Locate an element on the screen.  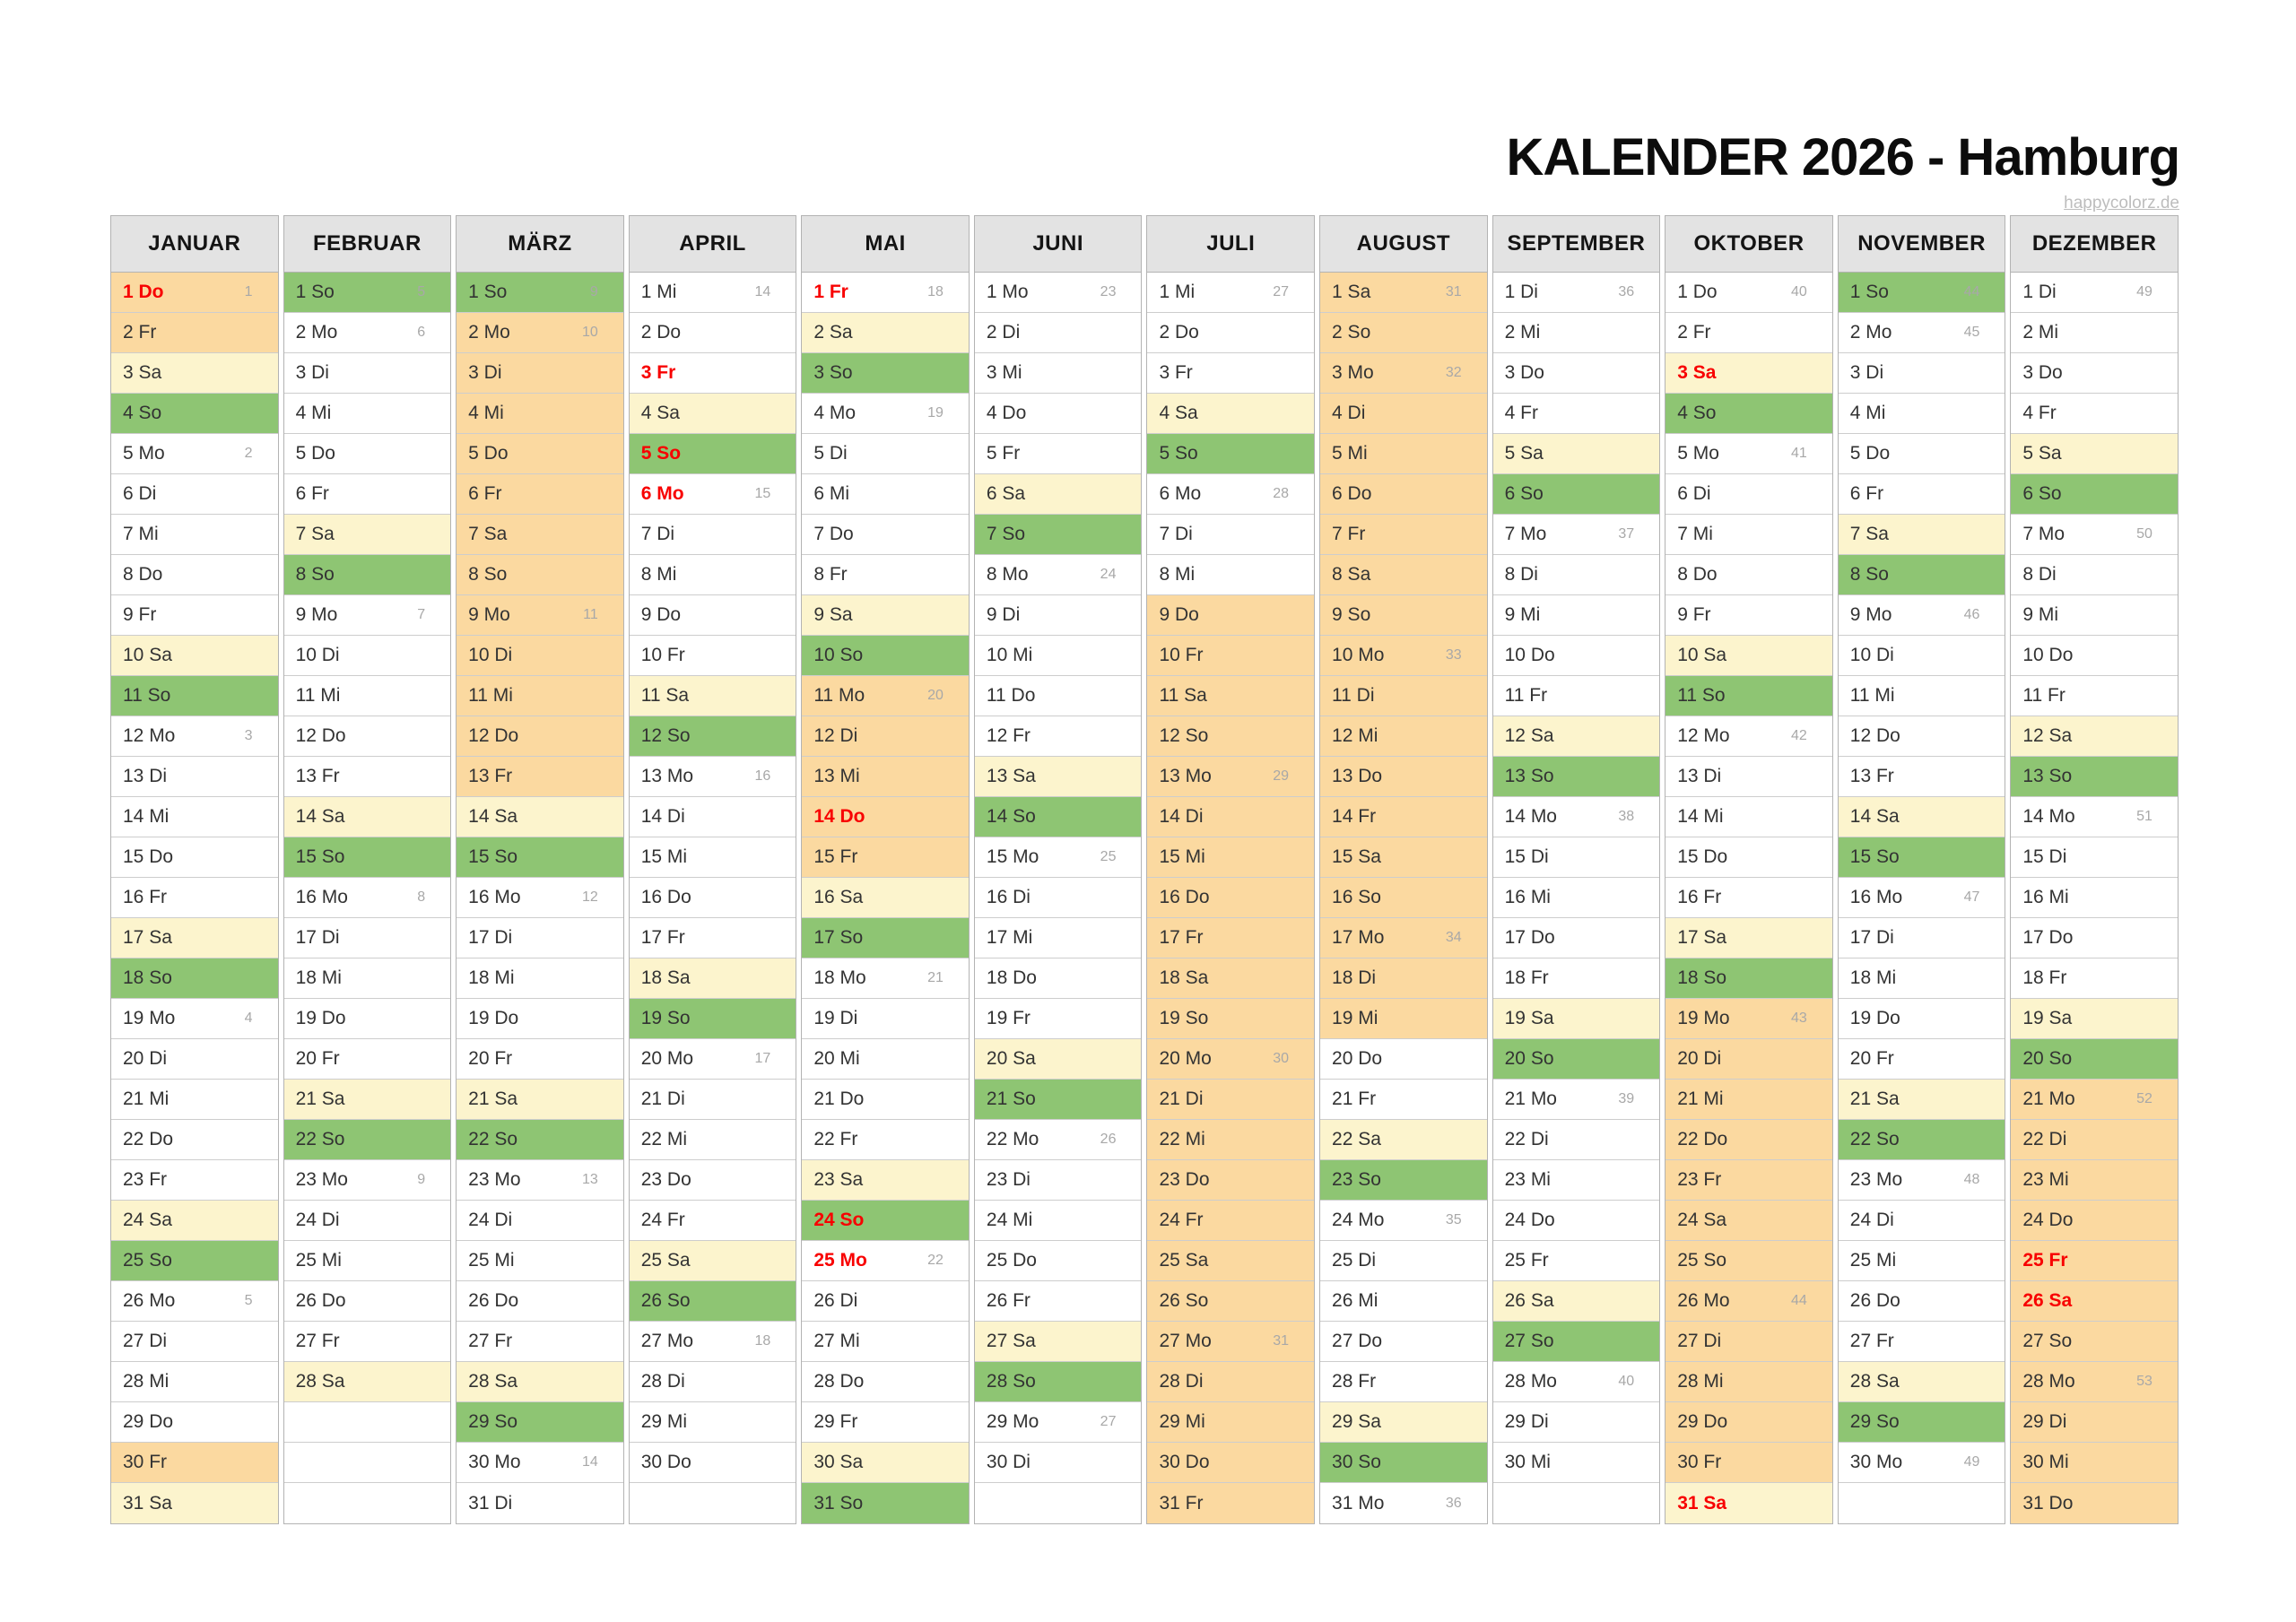
day-label: 14 Di is located at coordinates (662, 816).